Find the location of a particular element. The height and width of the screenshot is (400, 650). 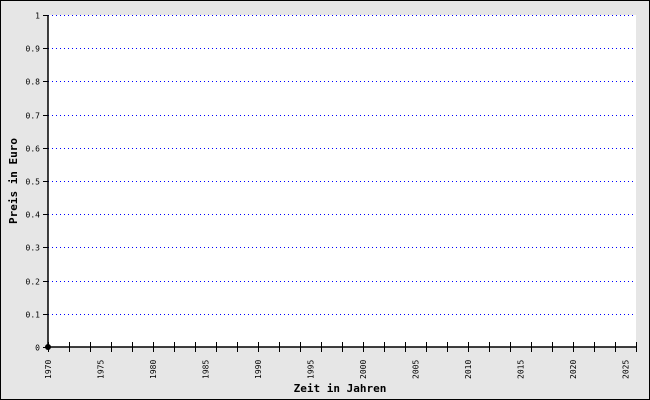

y-tick-label: 0.5 is located at coordinates (33, 182).